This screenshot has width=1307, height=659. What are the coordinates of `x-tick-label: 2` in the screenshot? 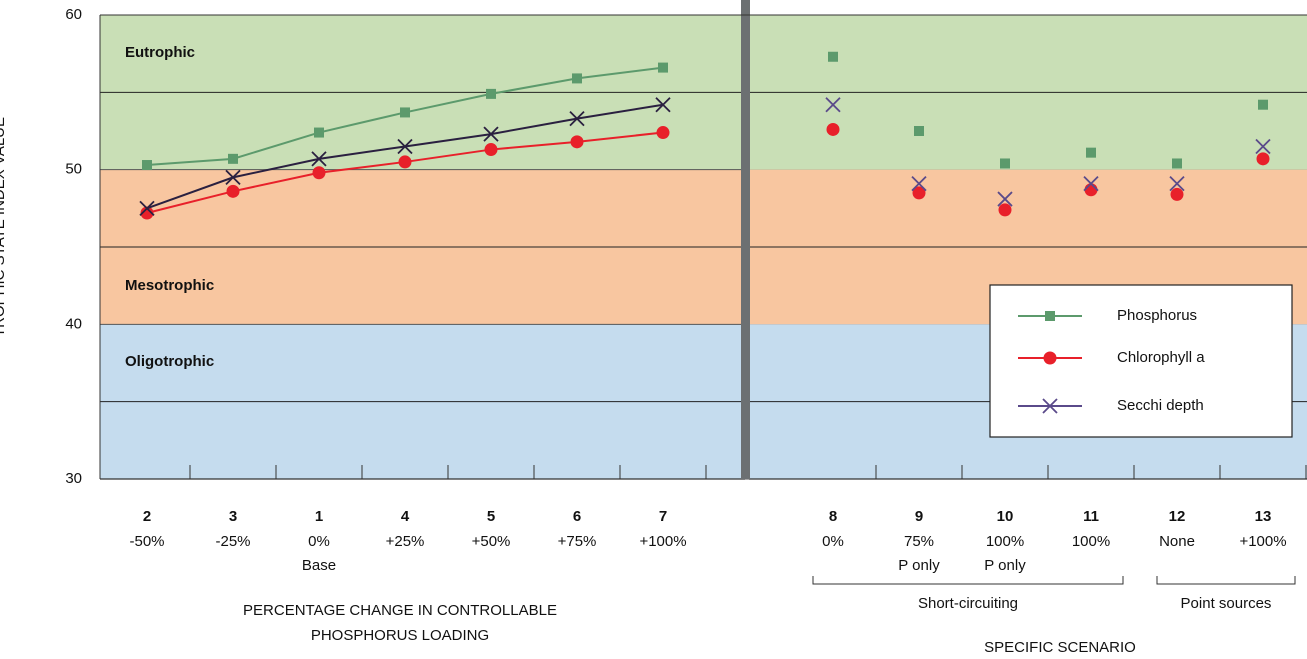 It's located at (147, 516).